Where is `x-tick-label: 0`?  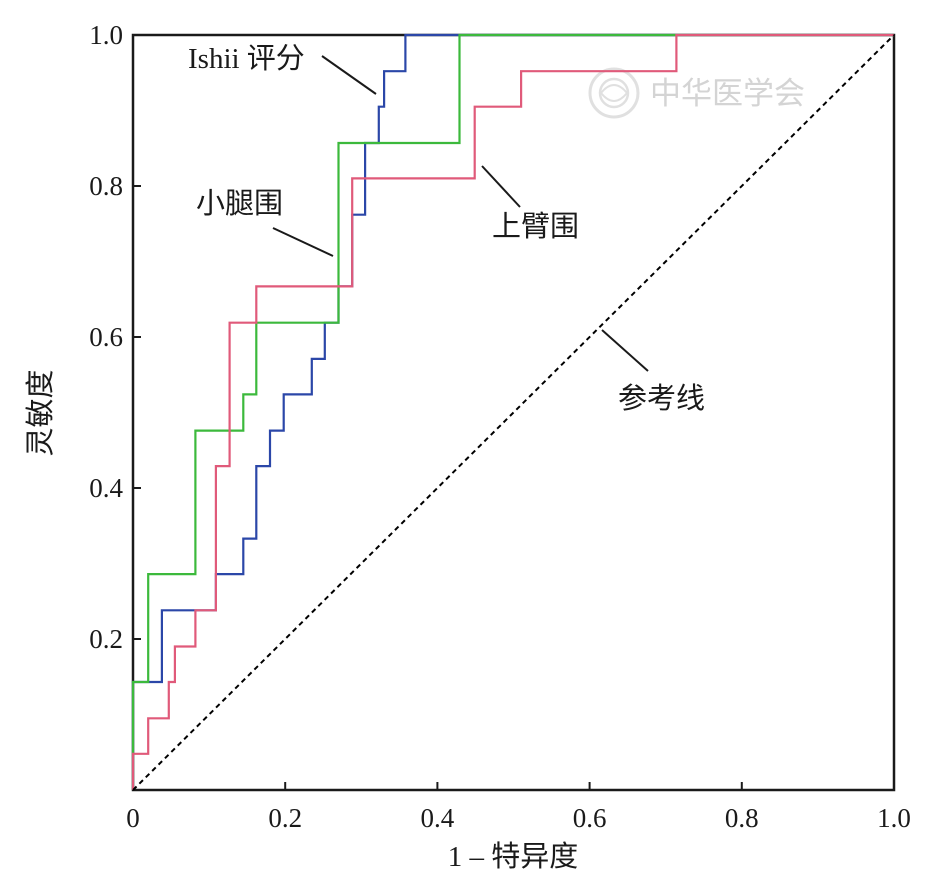 x-tick-label: 0 is located at coordinates (133, 818).